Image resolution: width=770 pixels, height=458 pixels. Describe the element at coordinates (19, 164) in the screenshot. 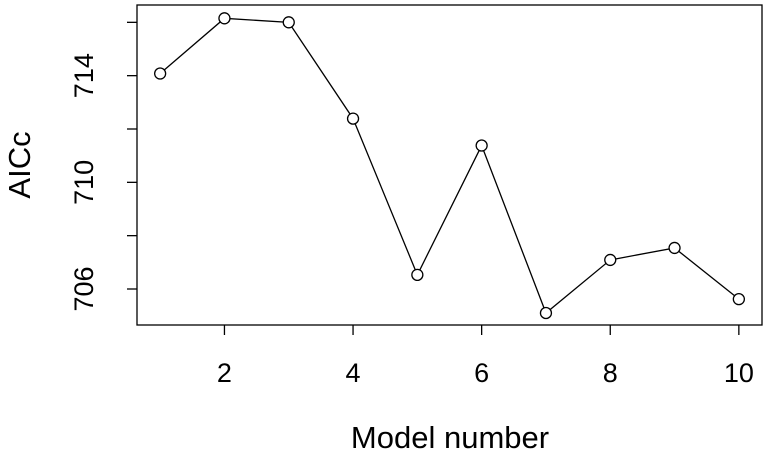

I see `y-axis-label: AICc` at that location.